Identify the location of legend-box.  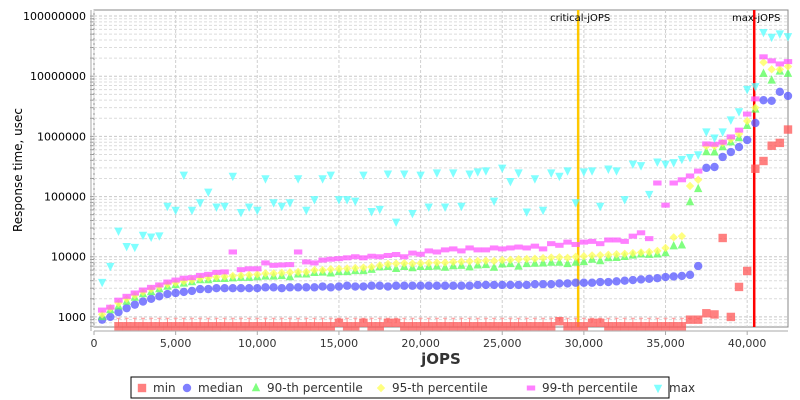
(400, 387).